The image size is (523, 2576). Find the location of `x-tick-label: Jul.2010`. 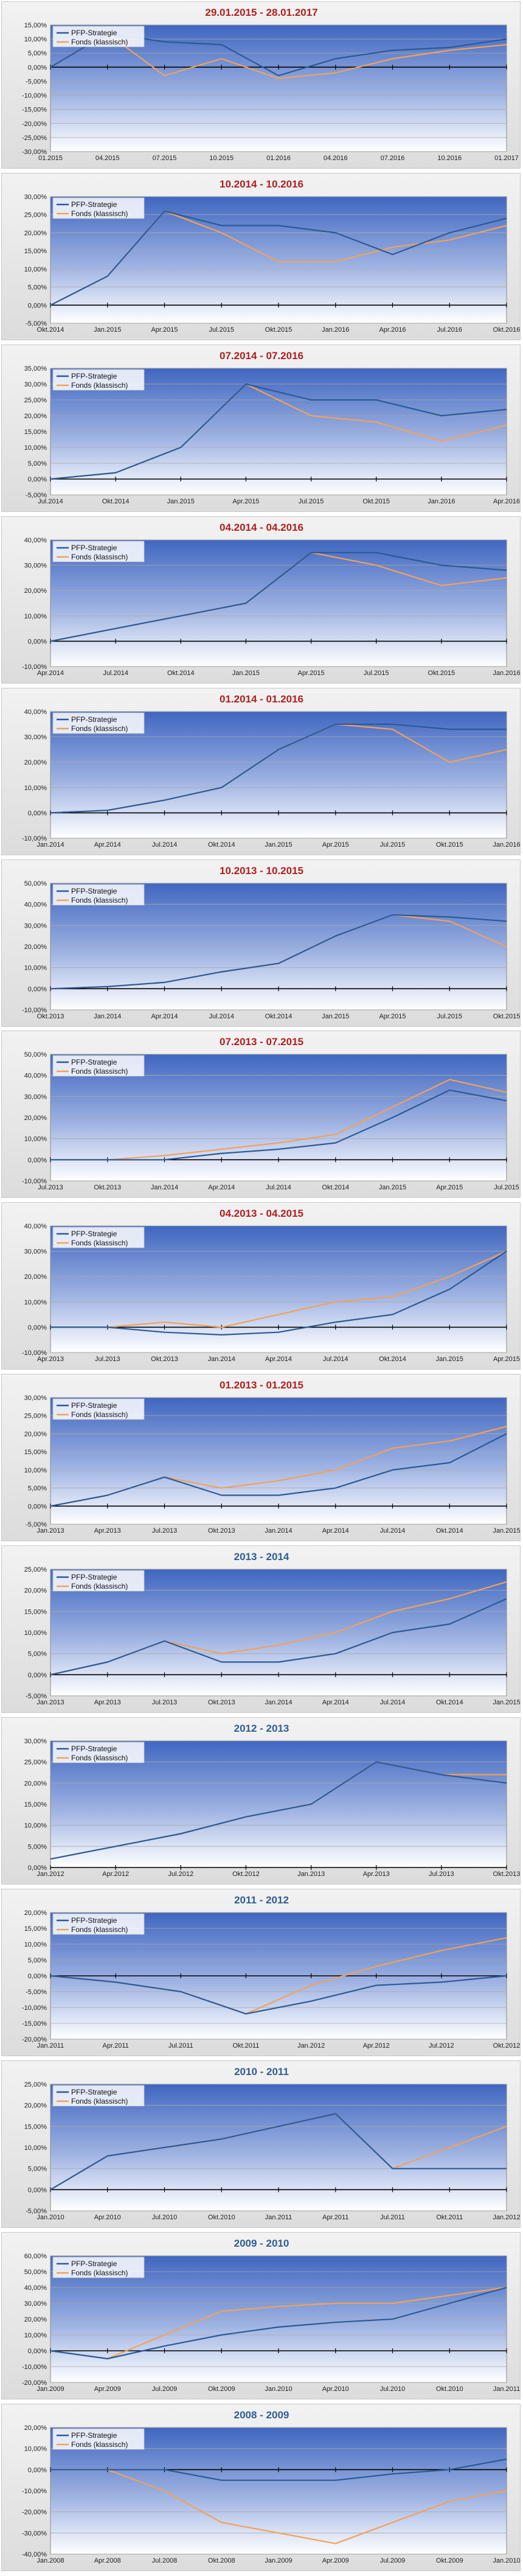

x-tick-label: Jul.2010 is located at coordinates (393, 2389).